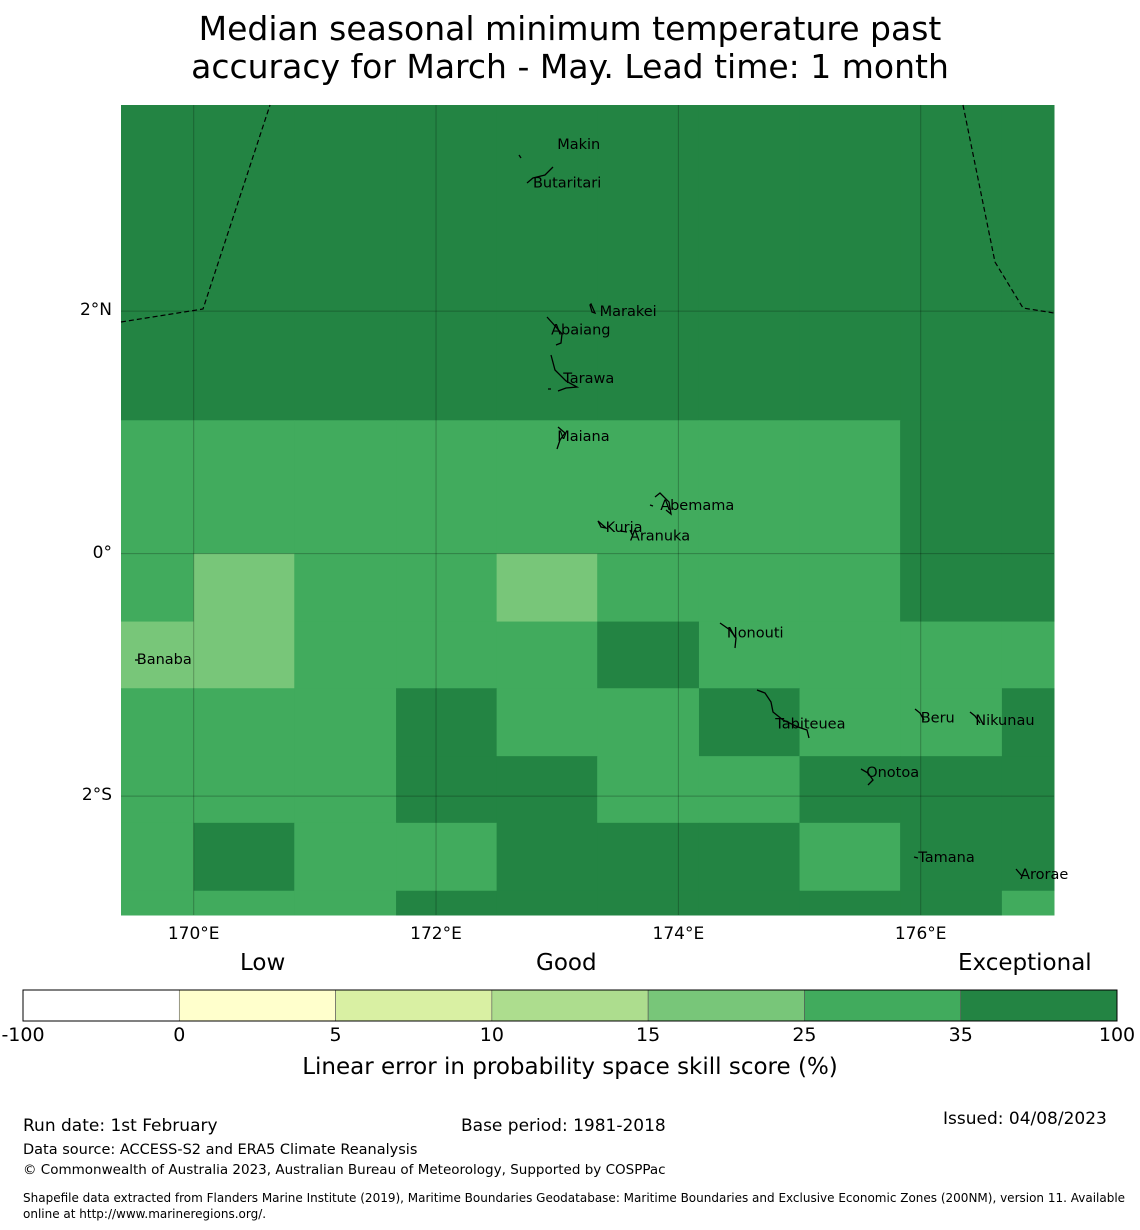  I want to click on colorbar, so click(570, 1005).